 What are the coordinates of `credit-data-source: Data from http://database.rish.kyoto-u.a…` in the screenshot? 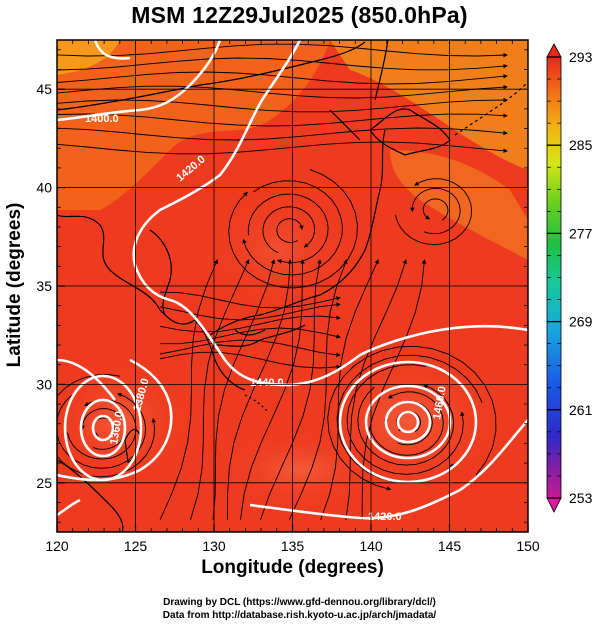 It's located at (299, 615).